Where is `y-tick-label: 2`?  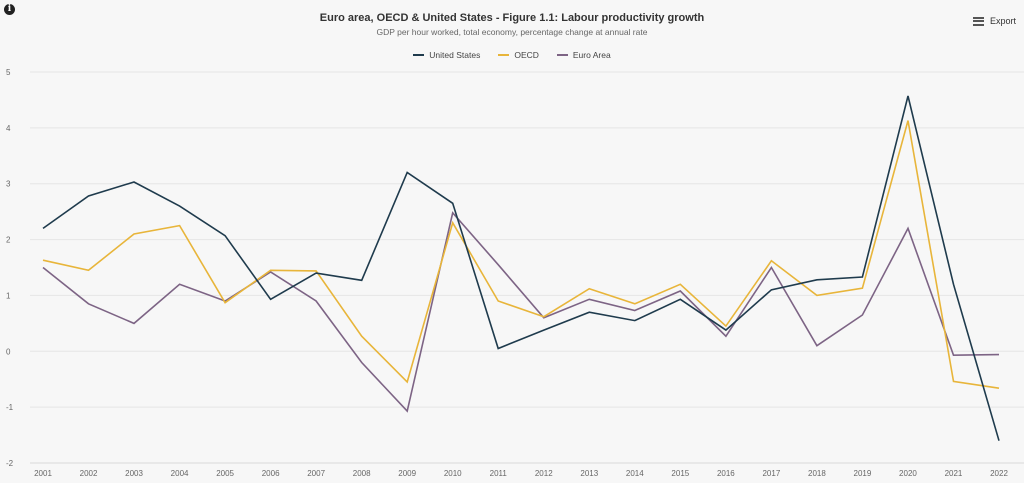
y-tick-label: 2 is located at coordinates (8, 240).